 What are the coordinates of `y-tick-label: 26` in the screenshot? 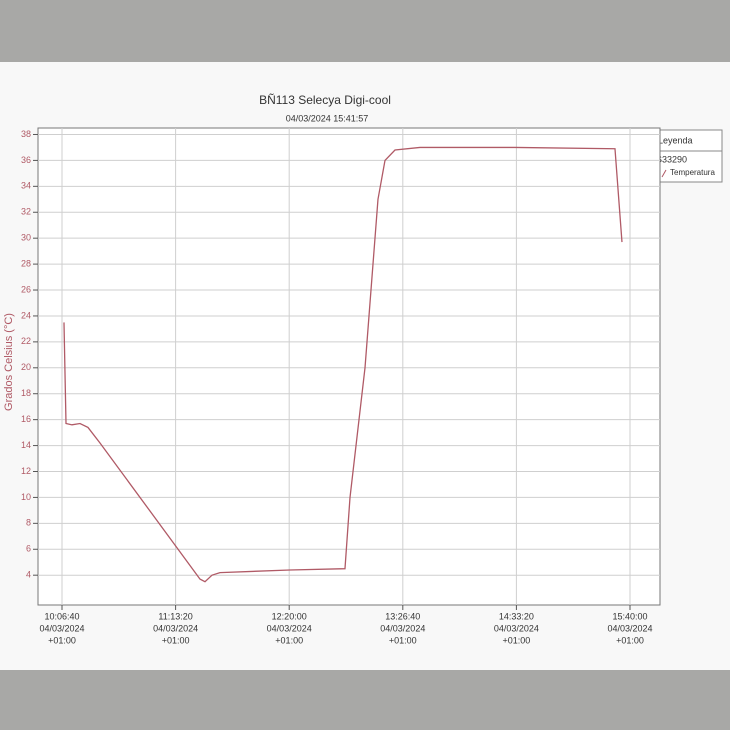 It's located at (26, 289).